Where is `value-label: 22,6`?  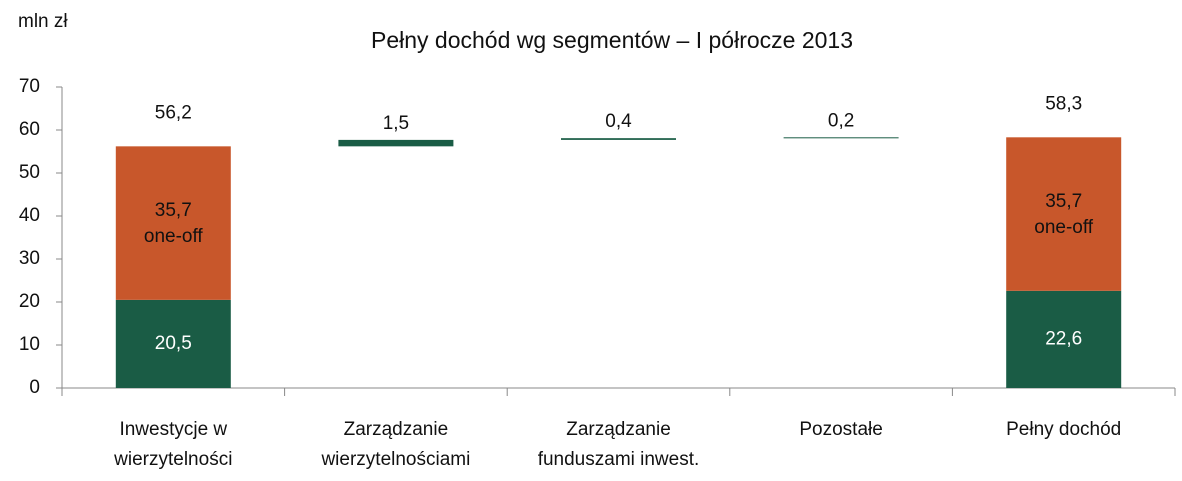
value-label: 22,6 is located at coordinates (1063, 338).